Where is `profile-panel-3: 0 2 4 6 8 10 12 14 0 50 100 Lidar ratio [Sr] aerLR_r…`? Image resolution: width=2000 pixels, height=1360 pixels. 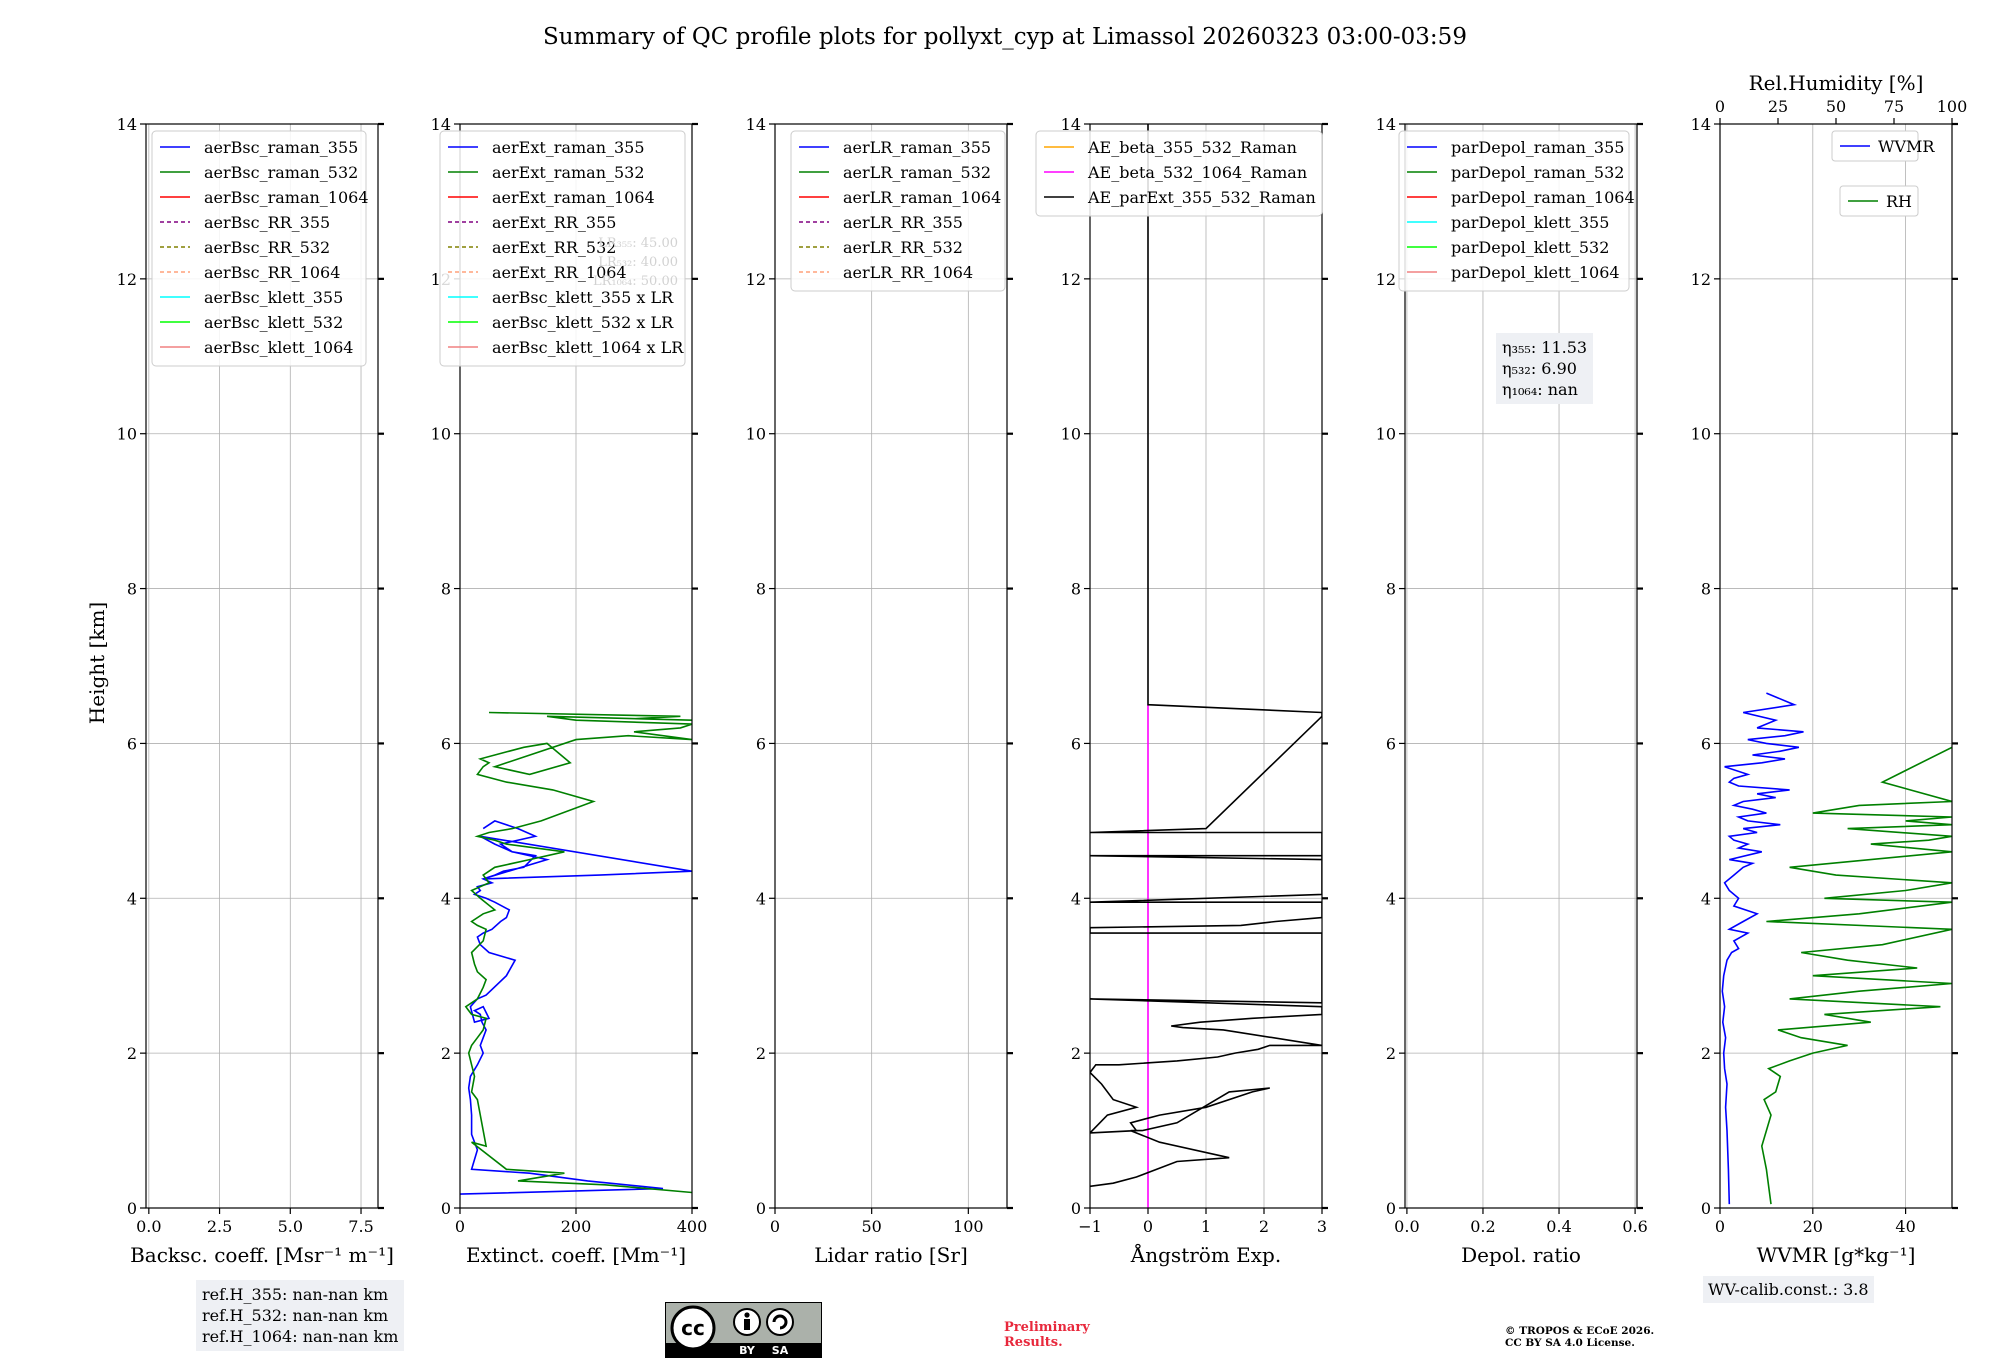 profile-panel-3: 0 2 4 6 8 10 12 14 0 50 100 Lidar ratio [Sr] aerLR_r… is located at coordinates (879, 691).